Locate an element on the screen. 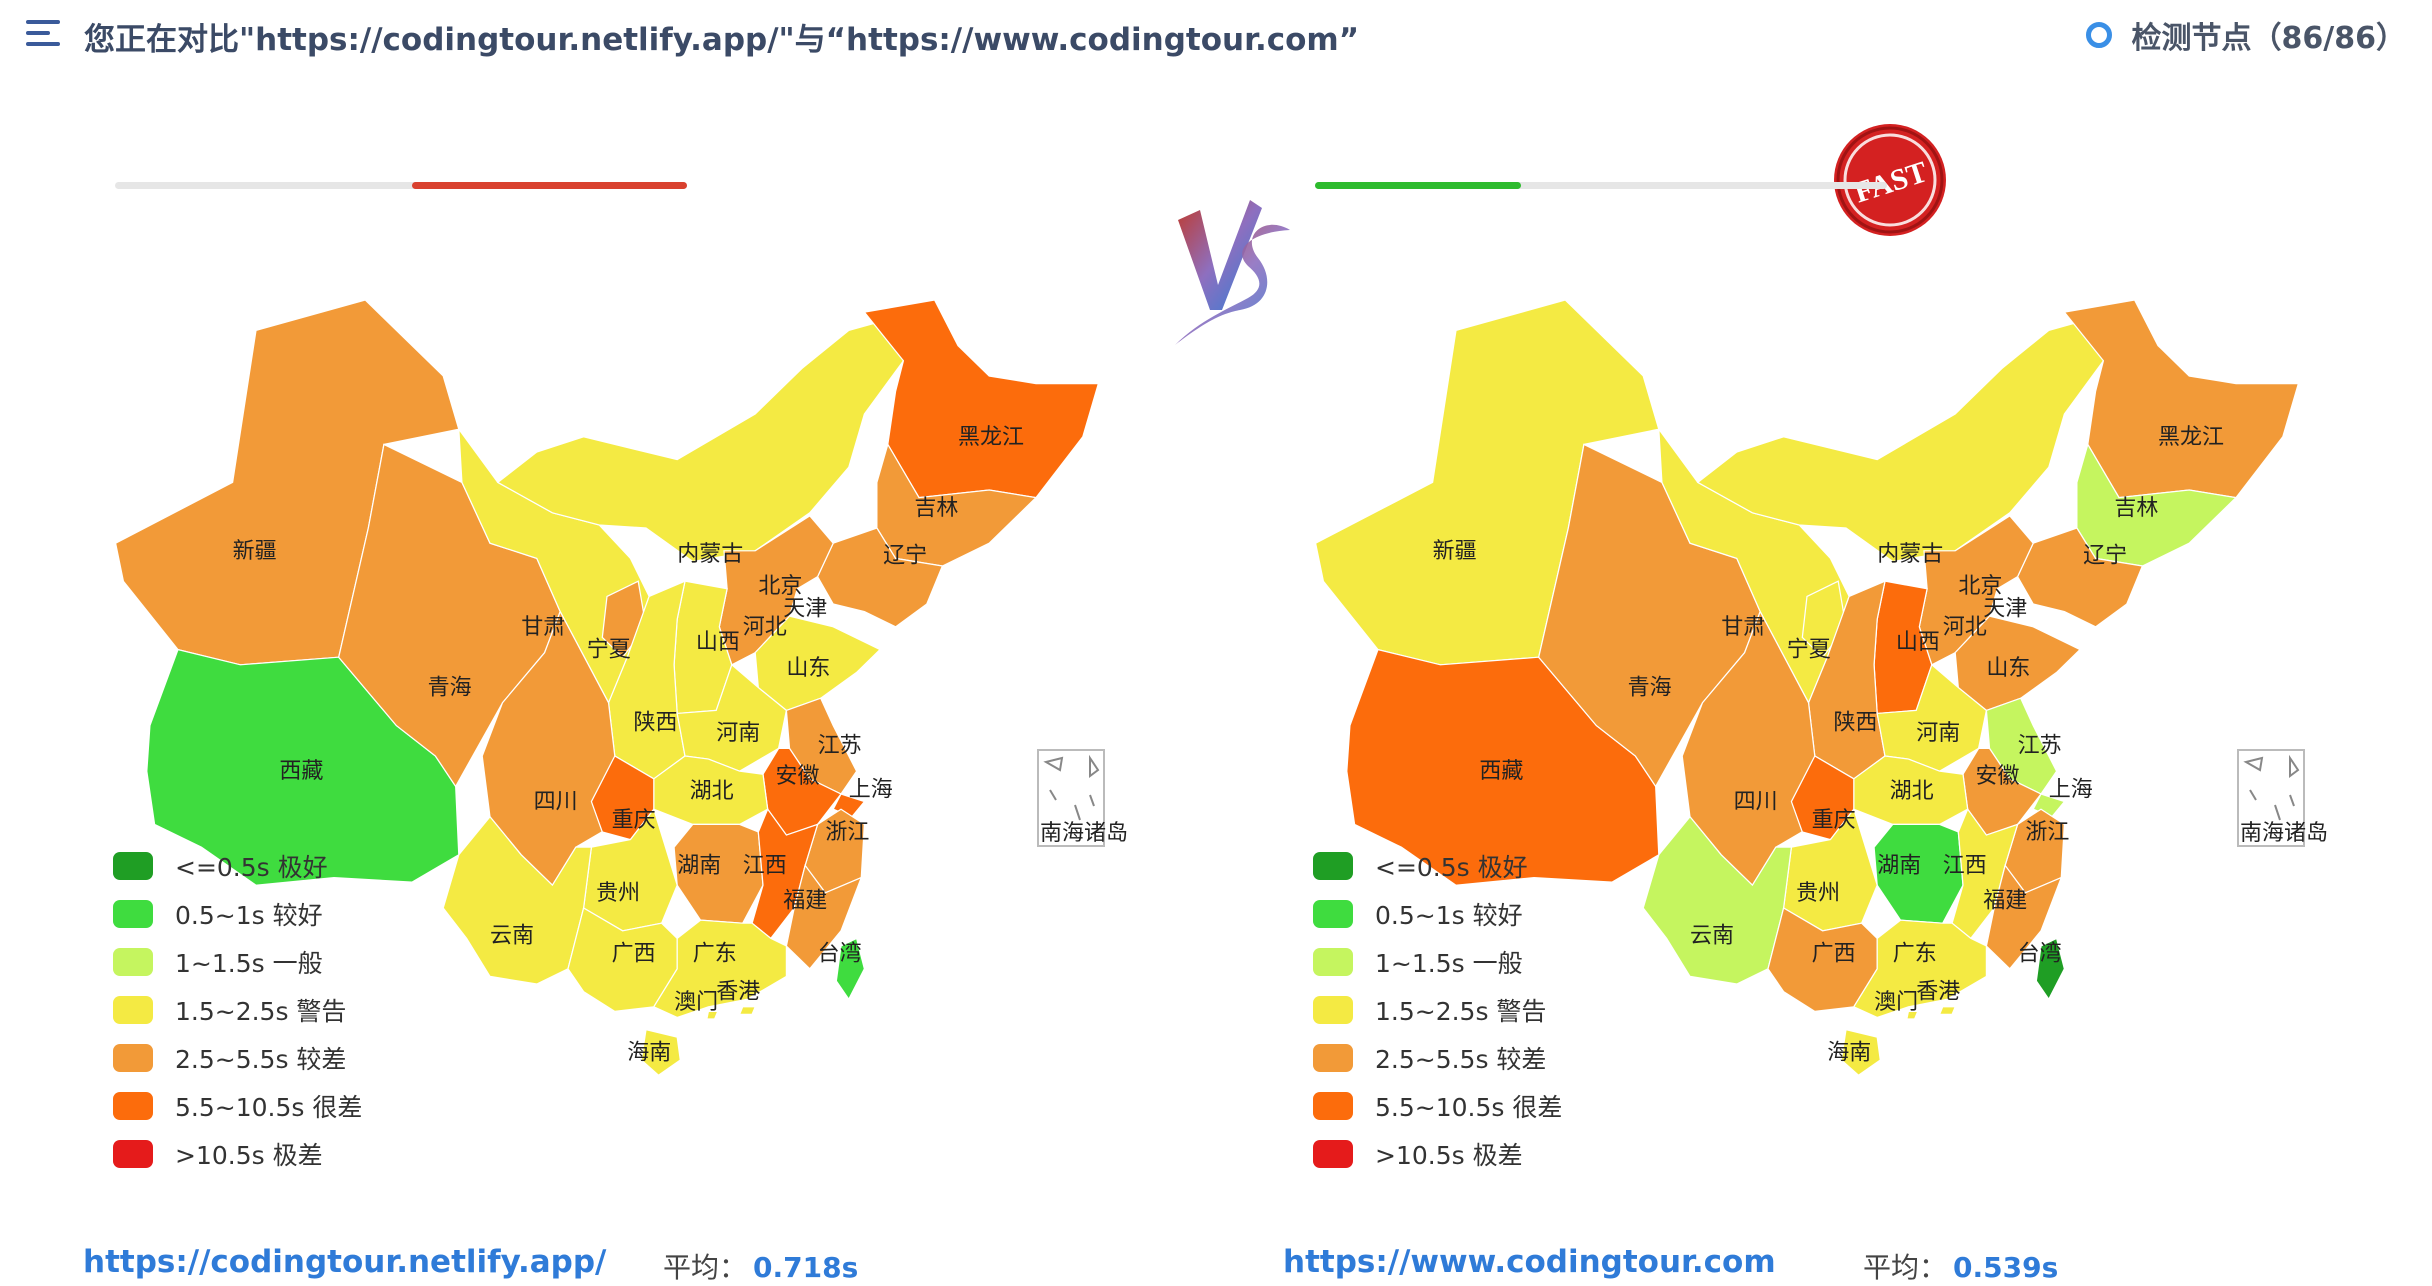  province-label: 黑龙江 is located at coordinates (2191, 437).